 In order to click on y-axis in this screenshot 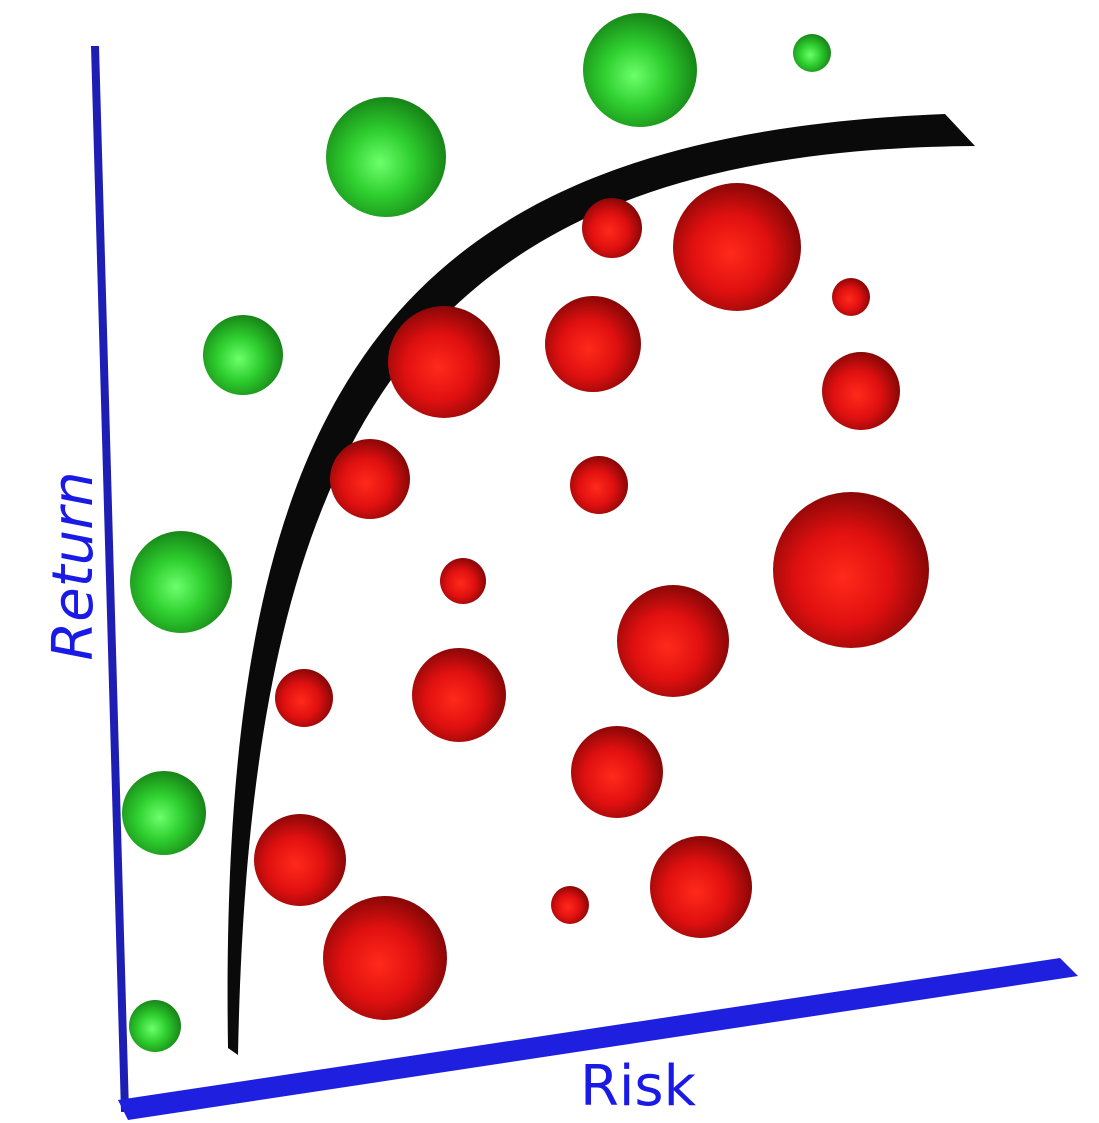, I will do `click(110, 579)`.